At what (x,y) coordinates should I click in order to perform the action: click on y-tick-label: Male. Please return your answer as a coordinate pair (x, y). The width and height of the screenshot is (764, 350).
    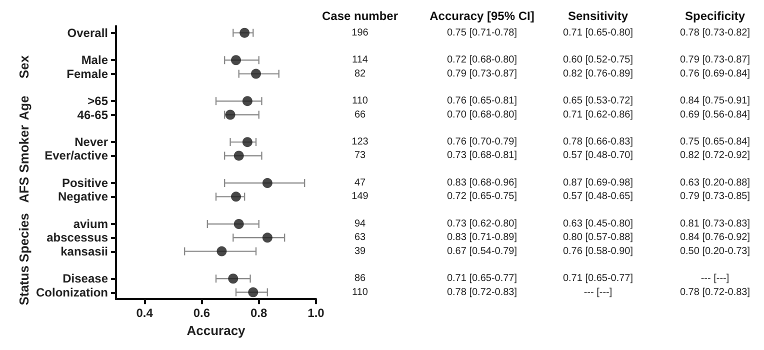
    Looking at the image, I should click on (94, 60).